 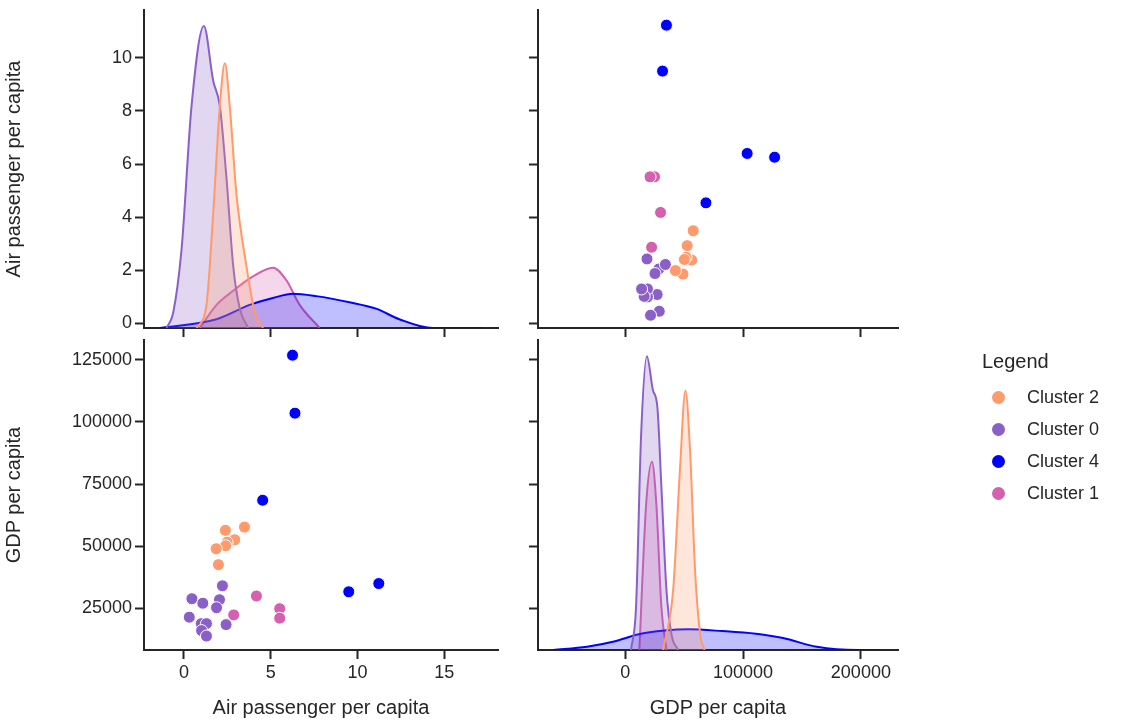 What do you see at coordinates (12, 168) in the screenshot?
I see `y-axis-title: Air passenger per capita` at bounding box center [12, 168].